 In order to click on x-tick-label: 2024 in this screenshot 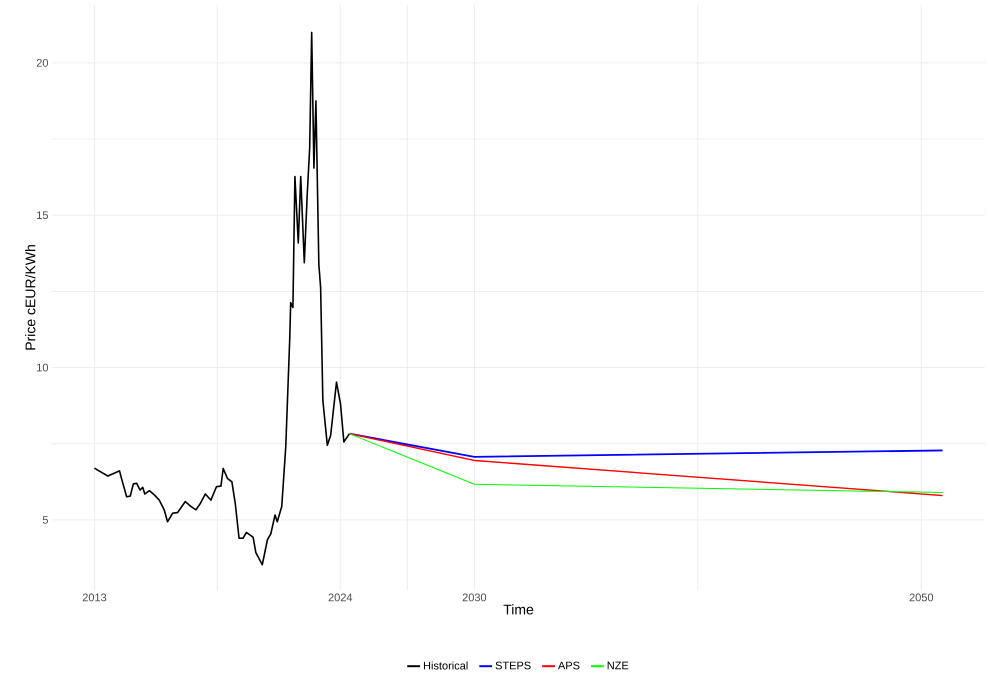, I will do `click(340, 598)`.